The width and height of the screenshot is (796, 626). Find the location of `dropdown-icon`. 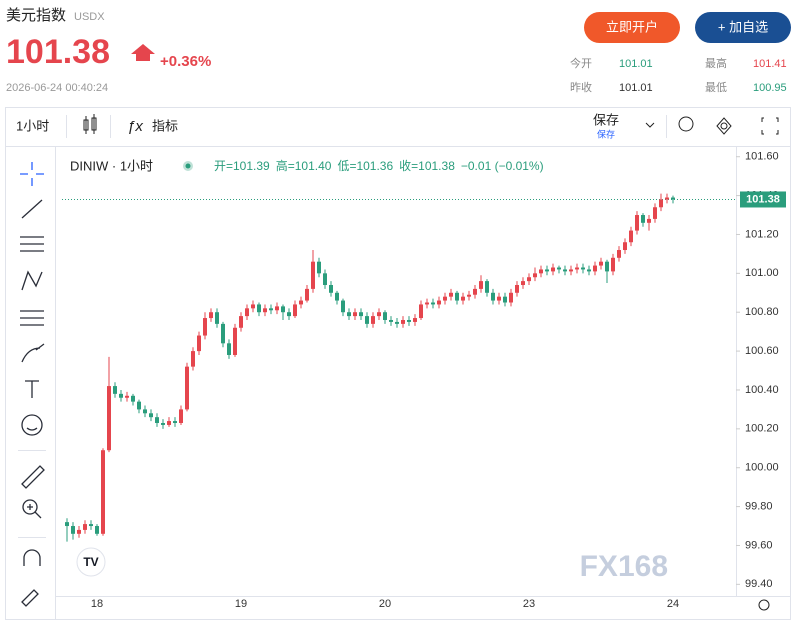

dropdown-icon is located at coordinates (650, 125).